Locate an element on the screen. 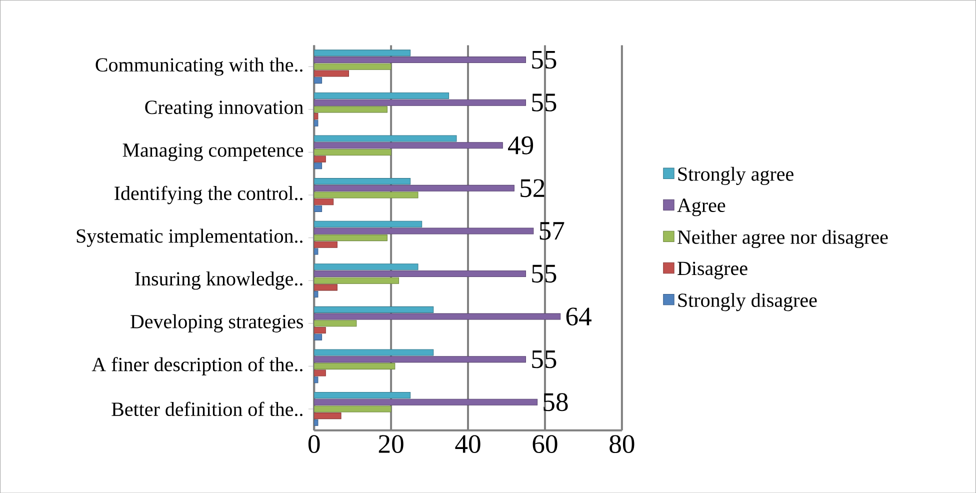 The image size is (976, 493). legend-label: Strongly disagree is located at coordinates (747, 301).